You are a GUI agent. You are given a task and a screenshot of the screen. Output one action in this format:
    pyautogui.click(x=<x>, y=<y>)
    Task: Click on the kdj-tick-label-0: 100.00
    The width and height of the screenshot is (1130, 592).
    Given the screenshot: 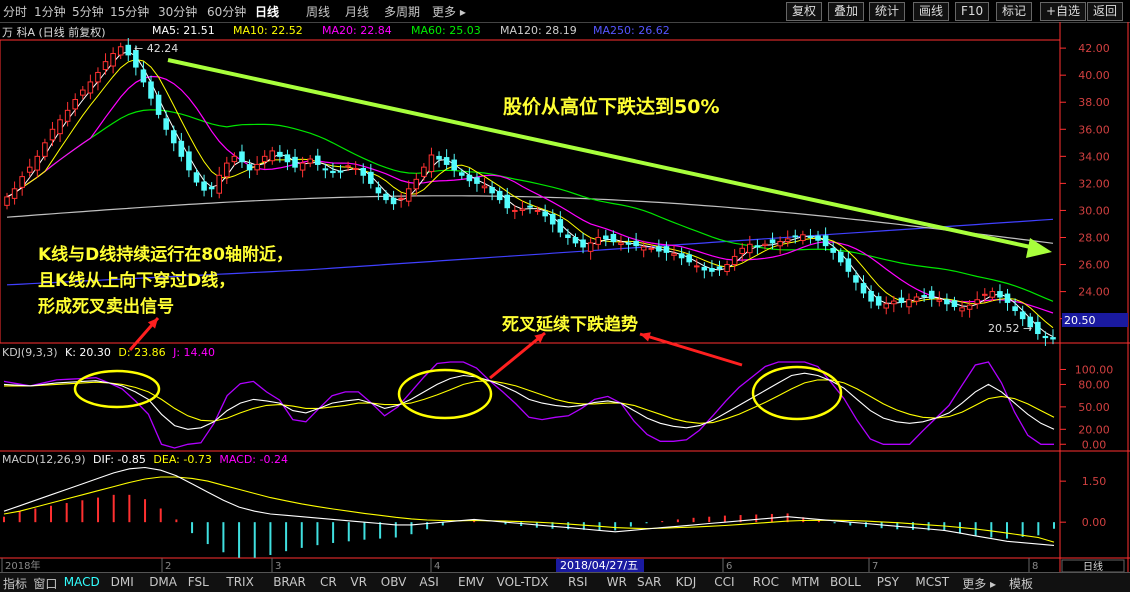 What is the action you would take?
    pyautogui.click(x=1094, y=369)
    